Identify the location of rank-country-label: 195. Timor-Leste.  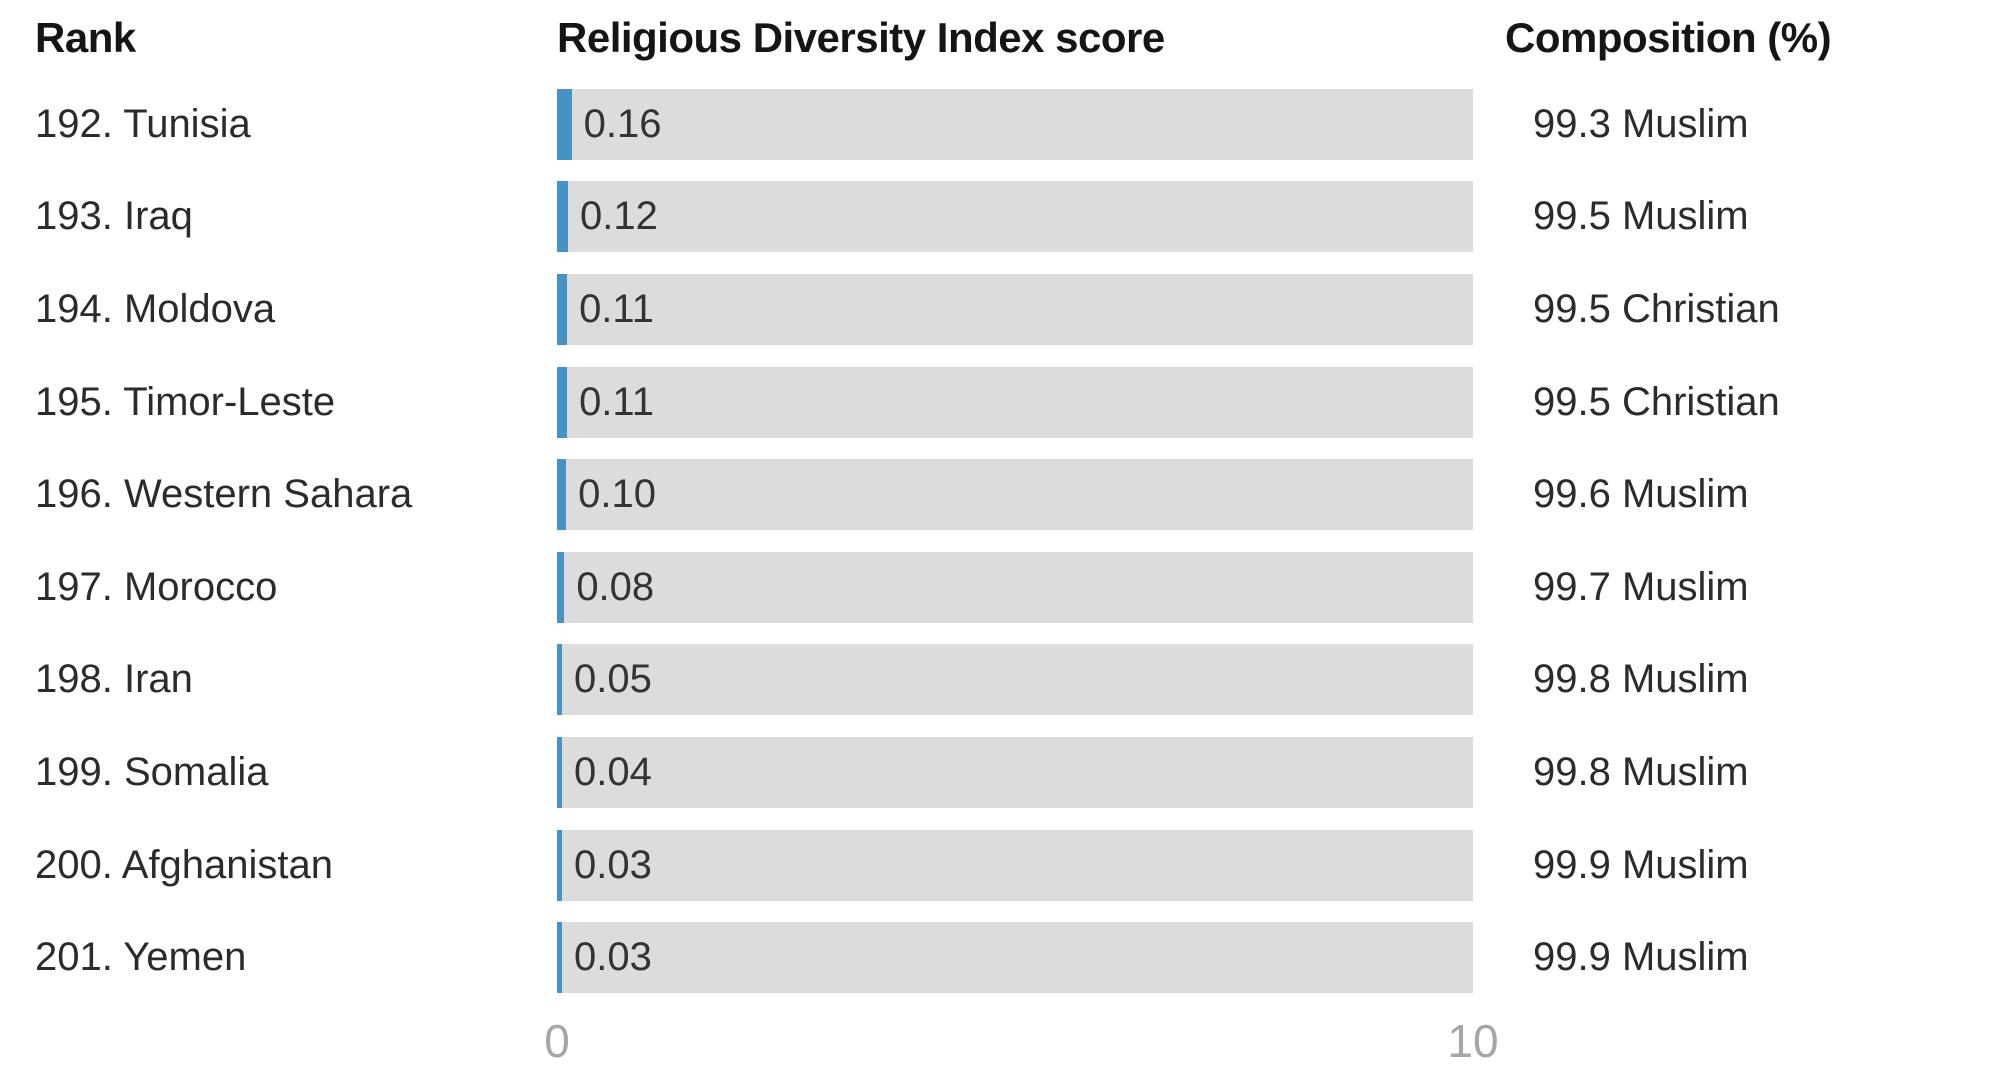
(185, 401).